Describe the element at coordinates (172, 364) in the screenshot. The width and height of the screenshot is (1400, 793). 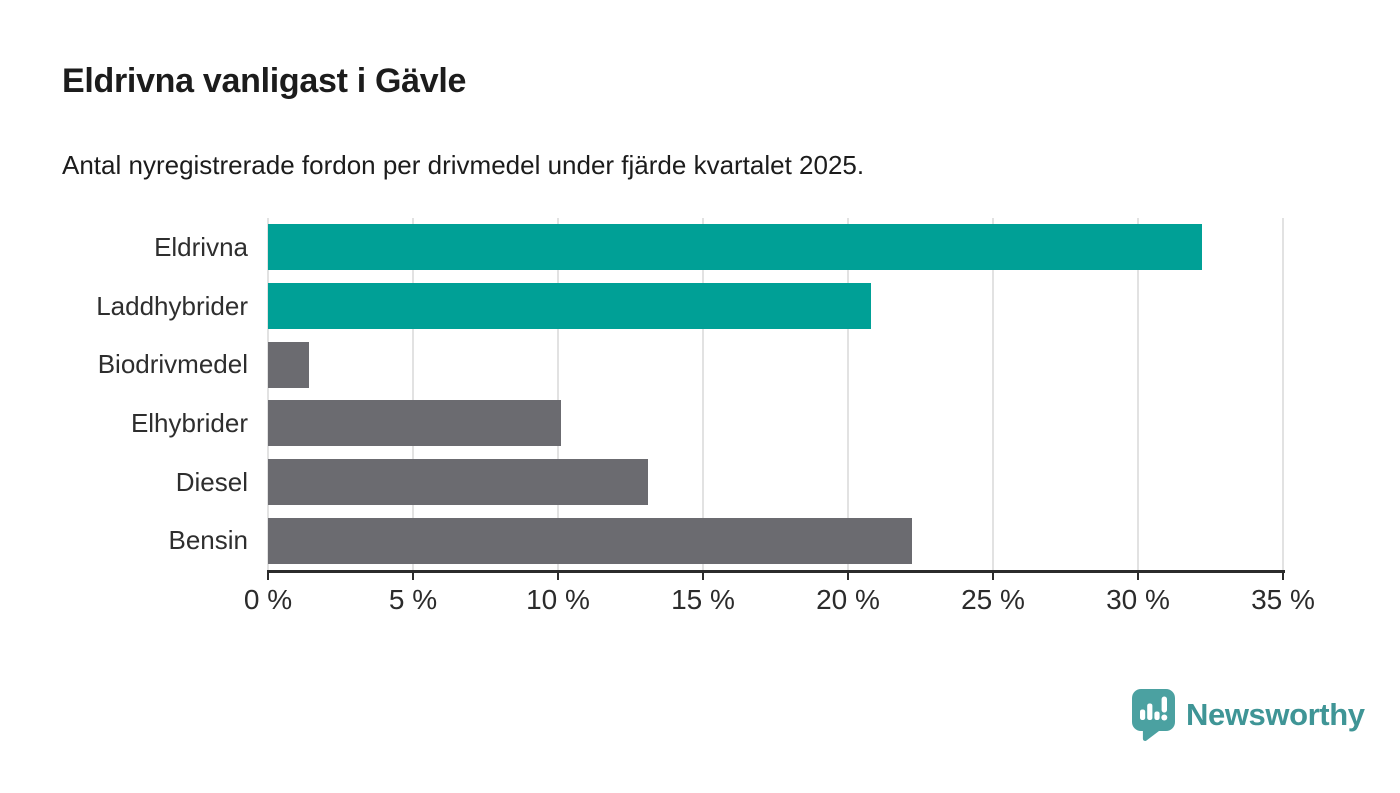
I see `category-label-biodrivmedel: Biodrivmedel` at that location.